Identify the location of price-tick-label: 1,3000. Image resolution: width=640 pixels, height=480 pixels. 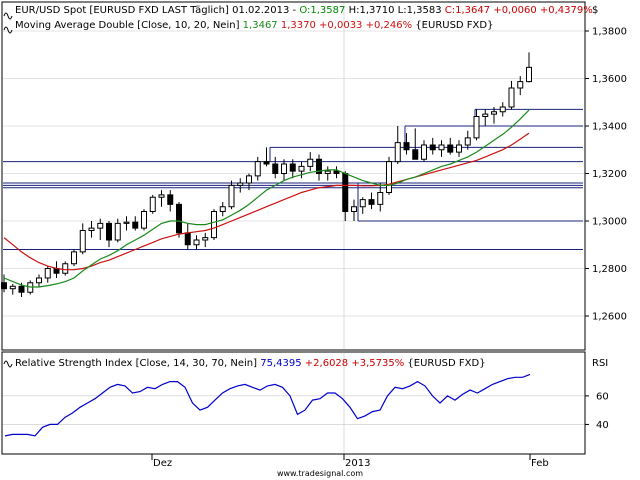
(609, 222).